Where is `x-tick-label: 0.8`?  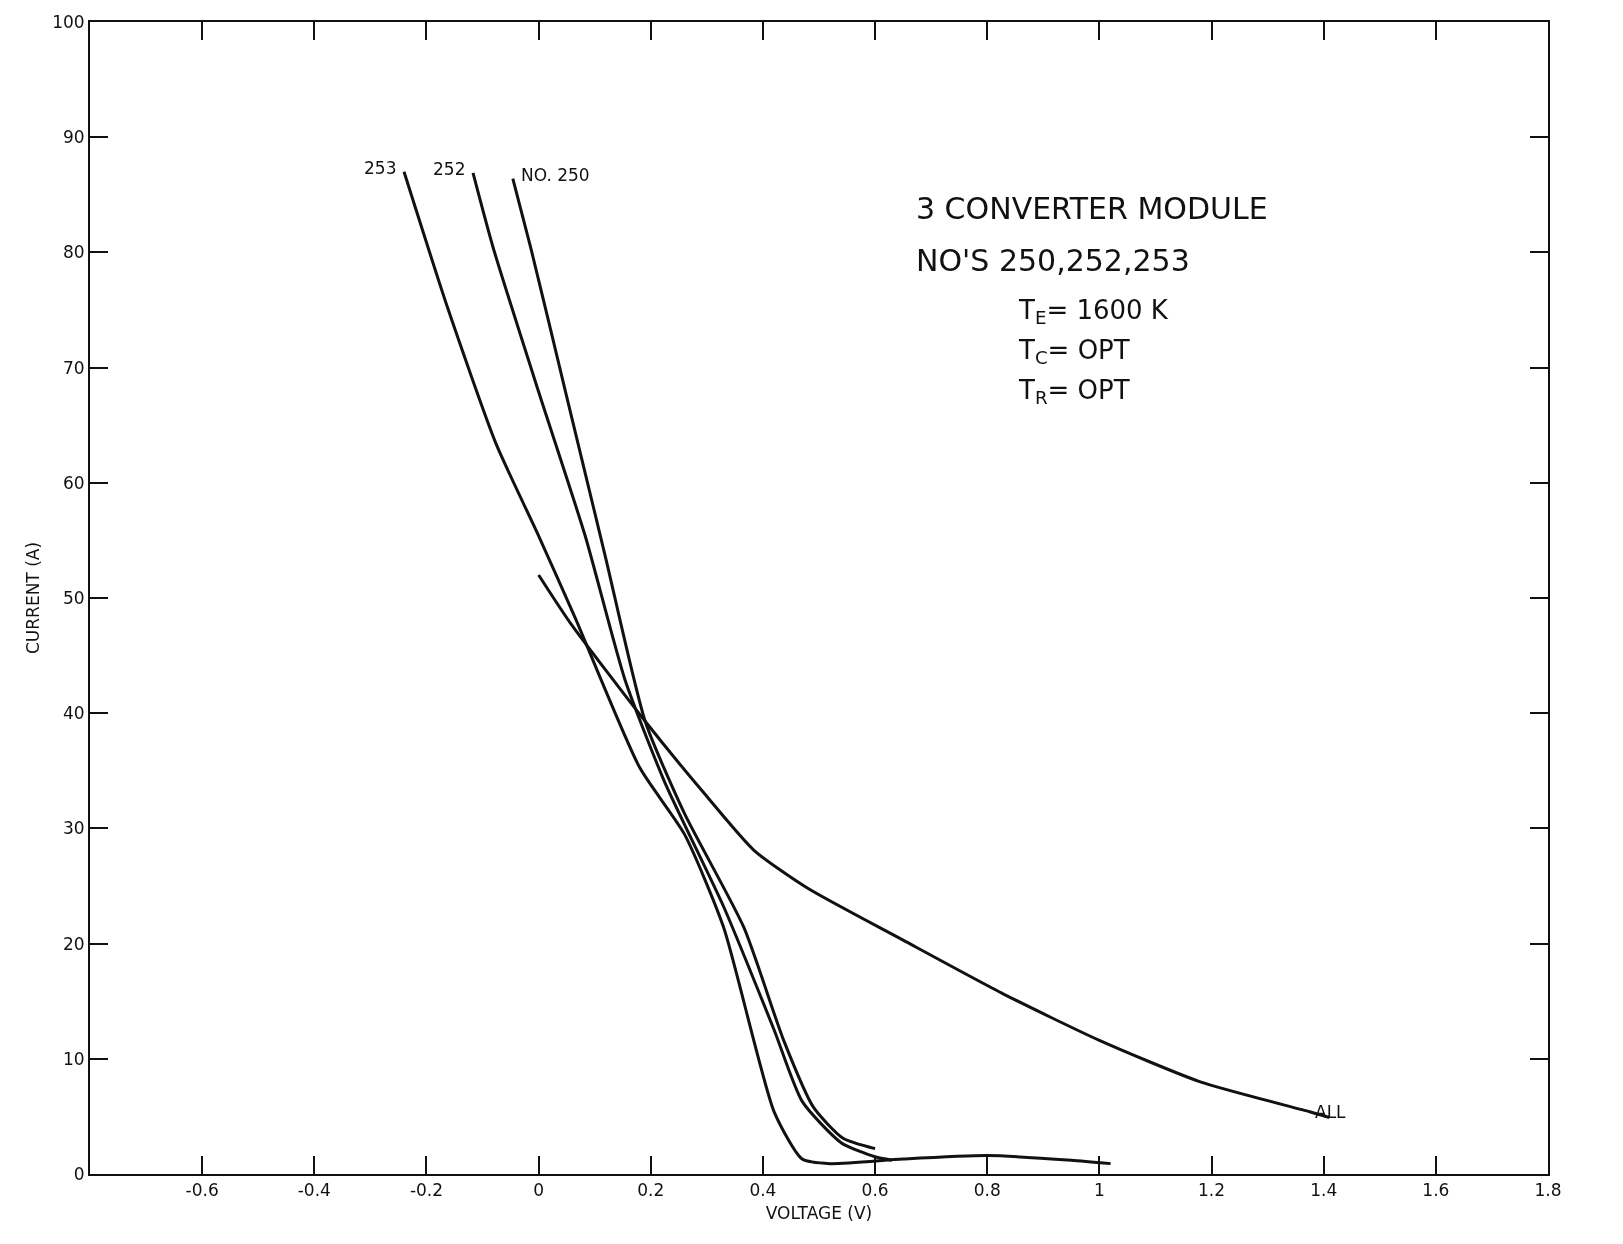 x-tick-label: 0.8 is located at coordinates (987, 1190).